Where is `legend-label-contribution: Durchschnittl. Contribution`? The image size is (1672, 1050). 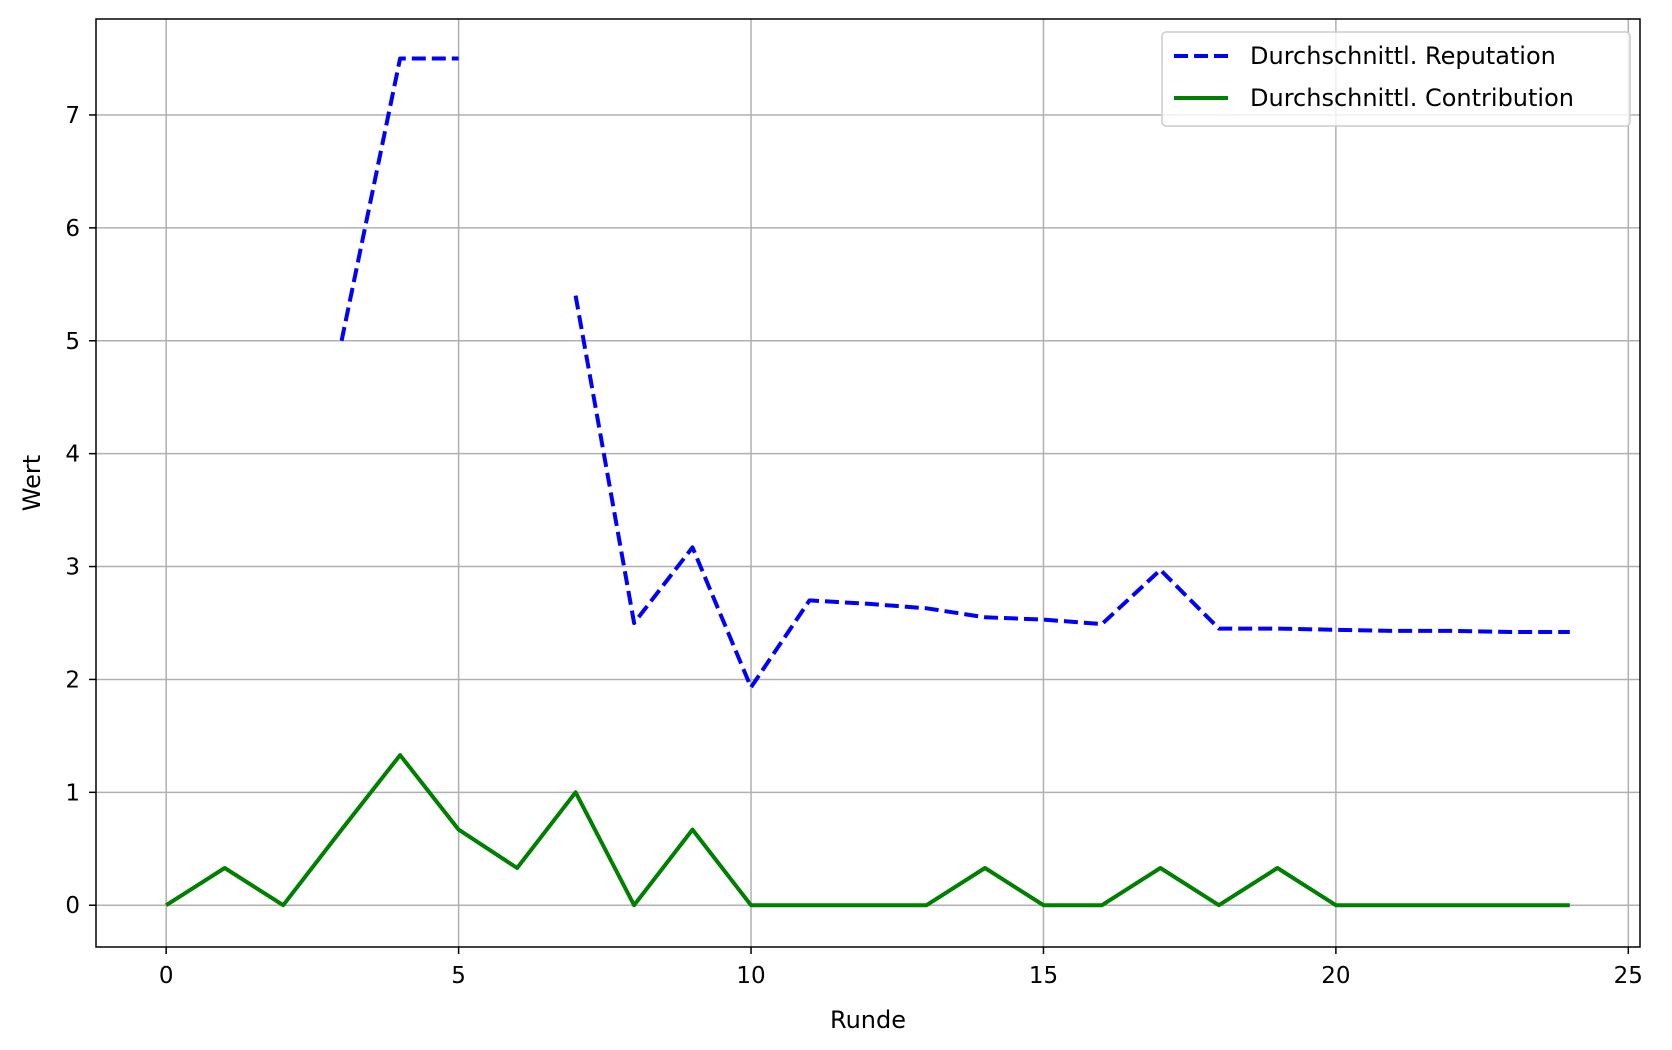
legend-label-contribution: Durchschnittl. Contribution is located at coordinates (1412, 98).